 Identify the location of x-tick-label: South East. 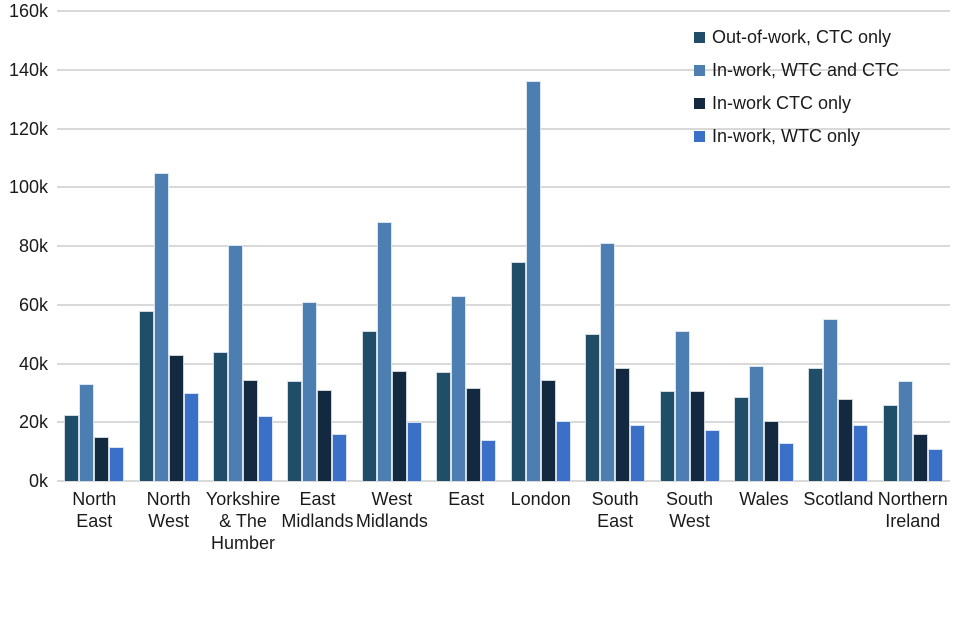
(615, 510).